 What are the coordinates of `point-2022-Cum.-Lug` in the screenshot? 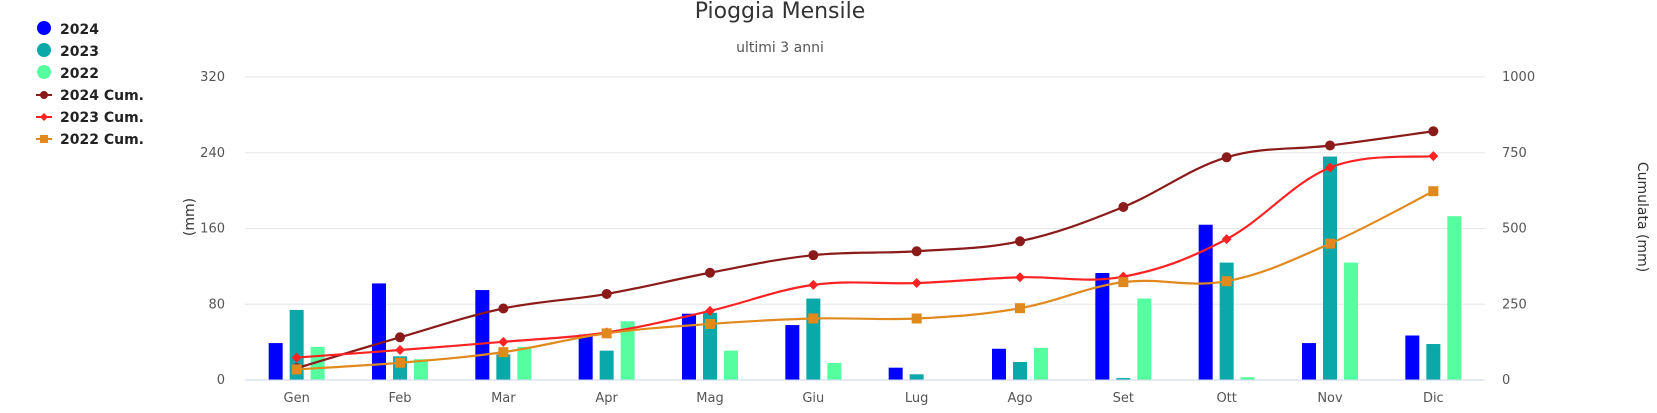 It's located at (916, 318).